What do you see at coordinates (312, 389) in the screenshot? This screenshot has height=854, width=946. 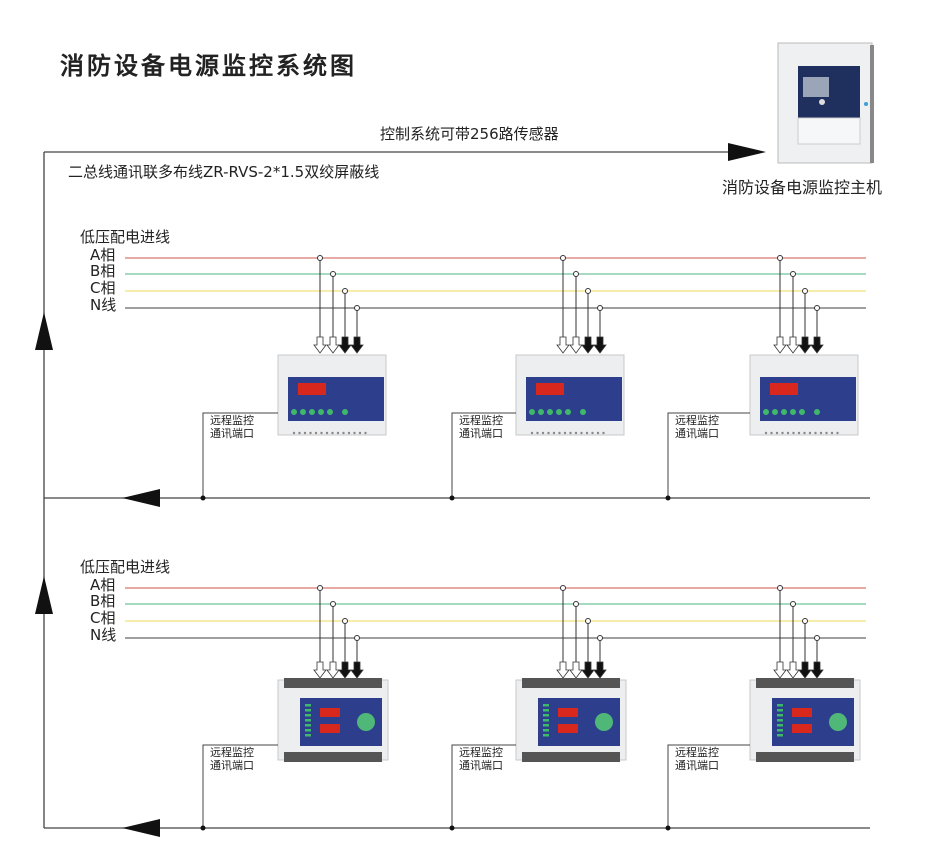 I see `device-display` at bounding box center [312, 389].